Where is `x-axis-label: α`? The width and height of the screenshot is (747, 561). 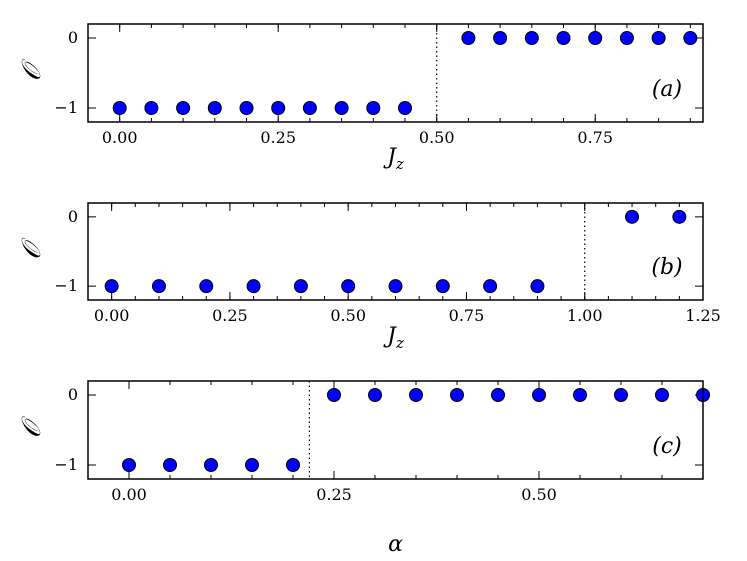 x-axis-label: α is located at coordinates (395, 544).